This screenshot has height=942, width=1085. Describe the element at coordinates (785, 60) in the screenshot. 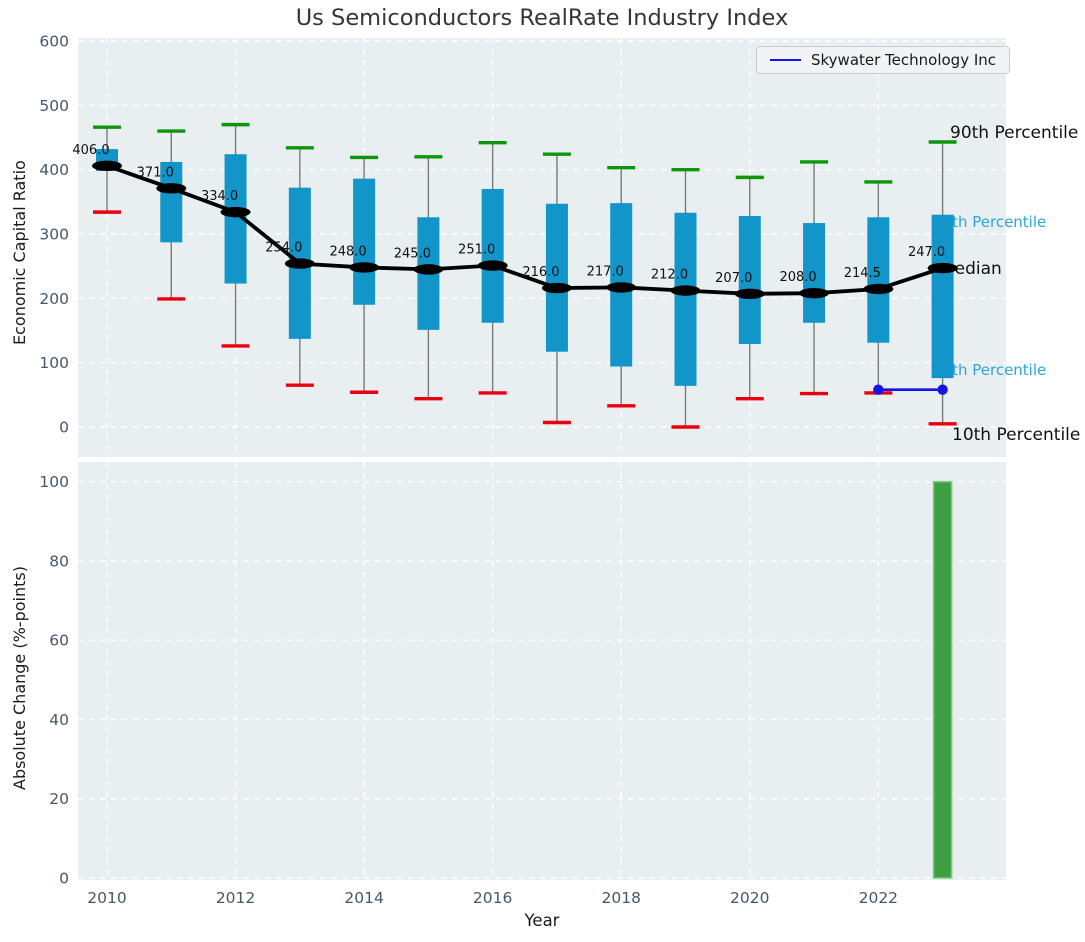

I see `legend-line-sample` at that location.